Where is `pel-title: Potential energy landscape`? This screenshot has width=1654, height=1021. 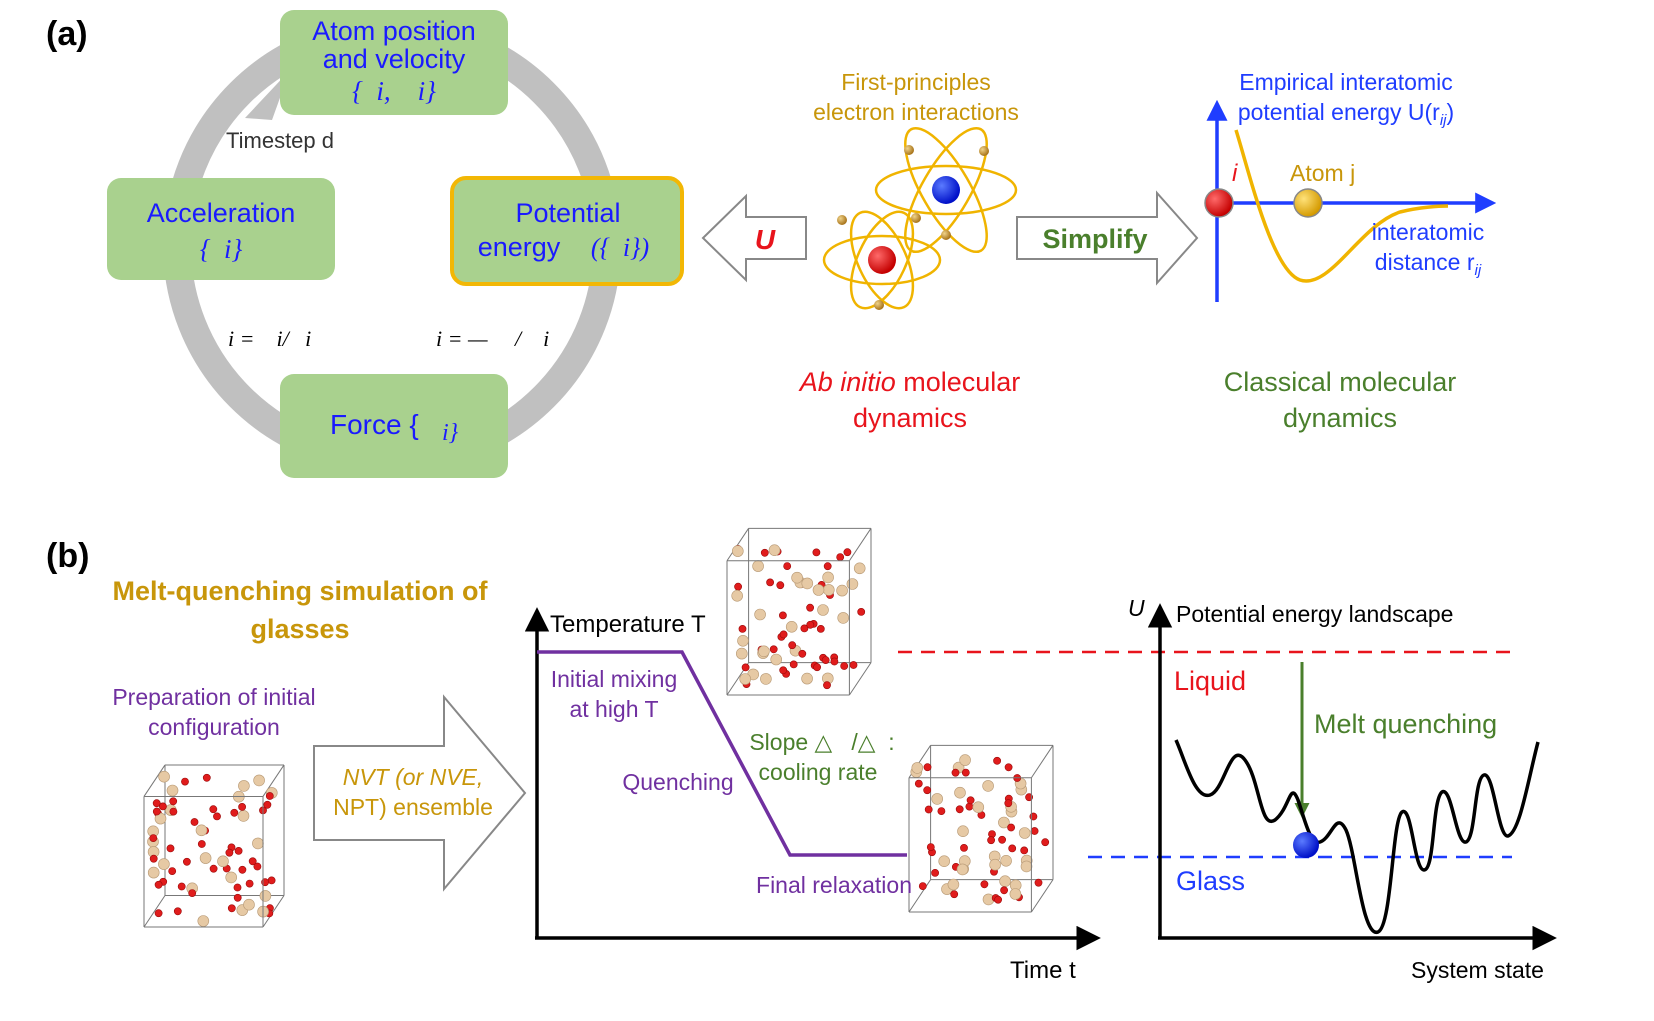
pel-title: Potential energy landscape is located at coordinates (1314, 614).